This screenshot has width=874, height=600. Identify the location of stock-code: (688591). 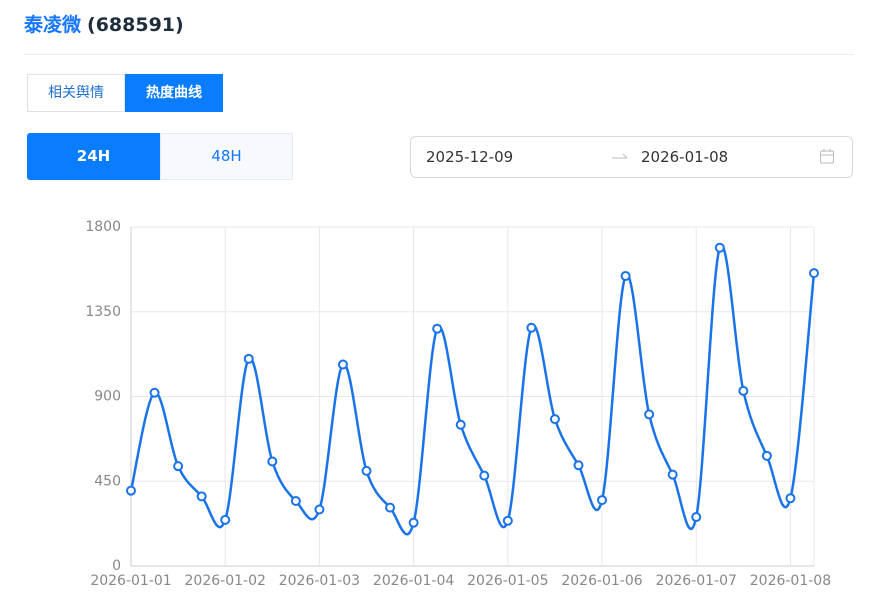
(135, 25).